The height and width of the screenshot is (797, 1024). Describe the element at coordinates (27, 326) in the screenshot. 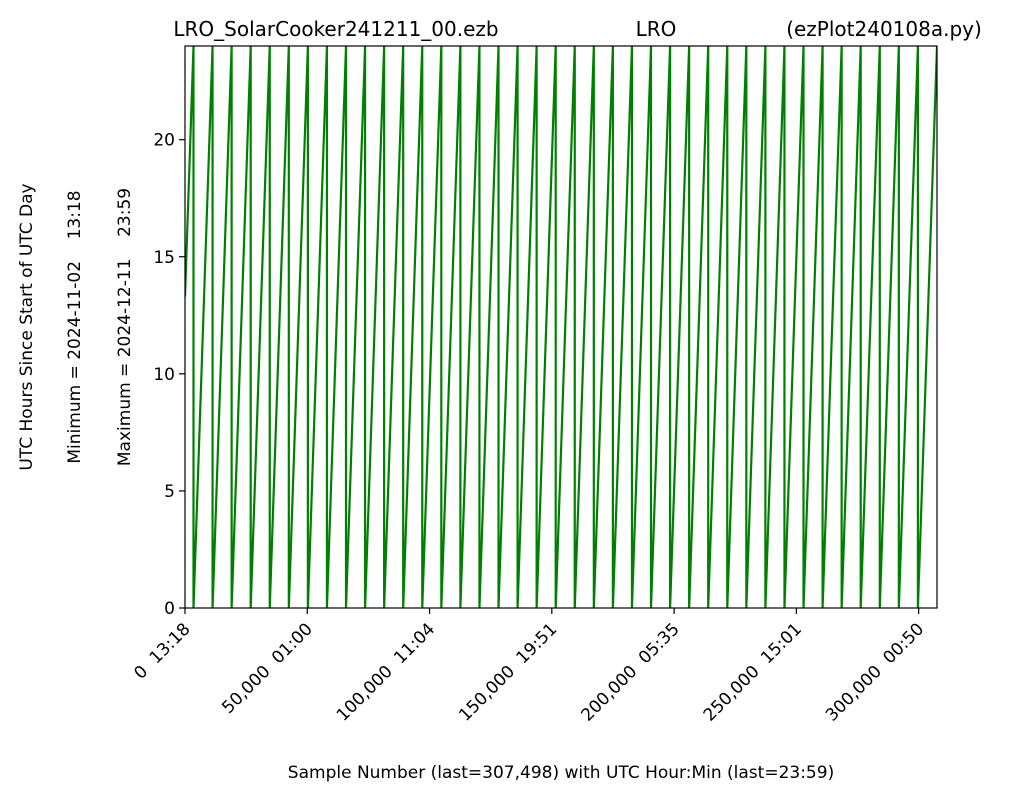

I see `y-axis-label: UTC Hours Since Start of UTC Day` at that location.